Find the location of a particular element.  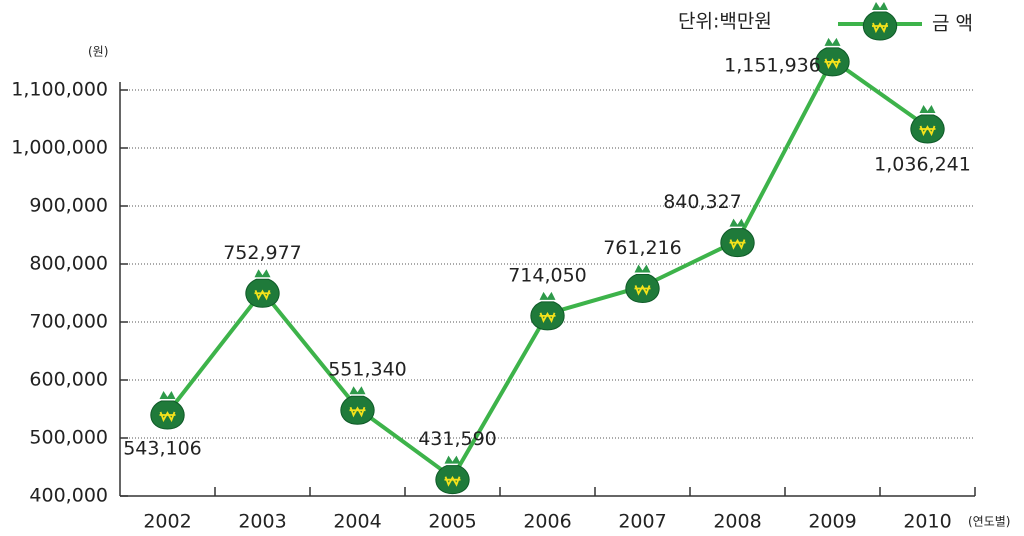

x-tick-label: 2004 is located at coordinates (357, 522).